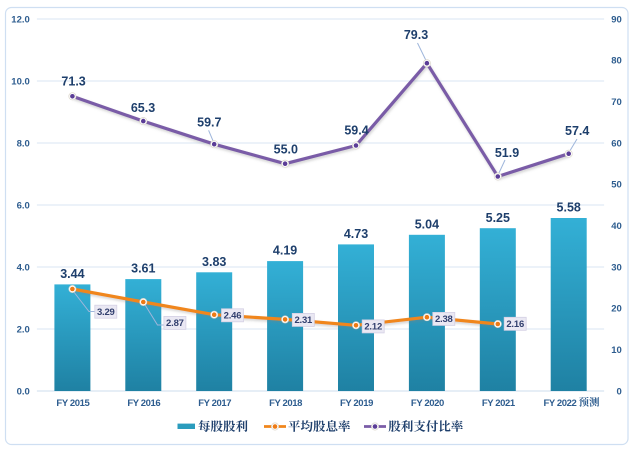 This screenshot has width=635, height=451. Describe the element at coordinates (303, 320) in the screenshot. I see `svg-text: 2.31` at that location.